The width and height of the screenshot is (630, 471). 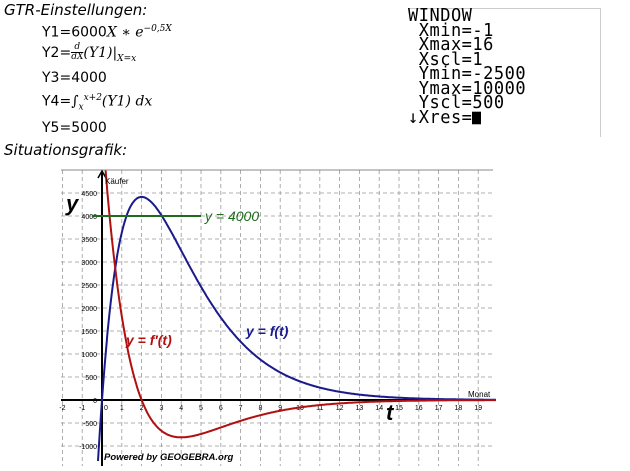 What do you see at coordinates (241, 408) in the screenshot?
I see `svg-text: 7` at bounding box center [241, 408].